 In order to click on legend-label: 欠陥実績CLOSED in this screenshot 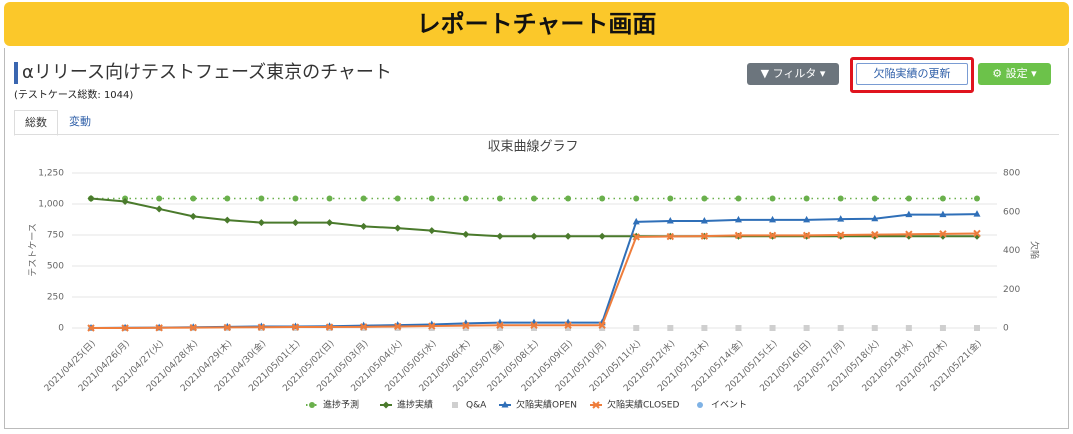, I will do `click(643, 405)`.